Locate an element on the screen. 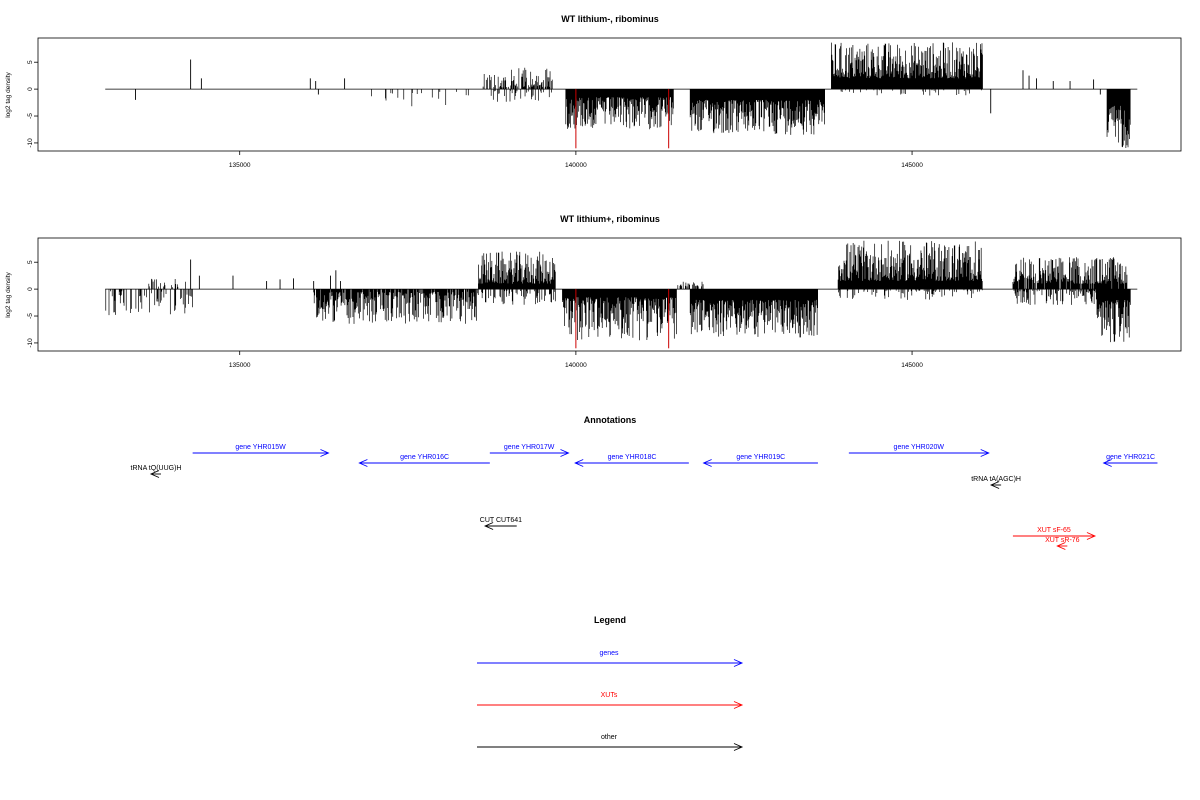 The height and width of the screenshot is (800, 1200). feature-label: gene YHR019C is located at coordinates (760, 457).